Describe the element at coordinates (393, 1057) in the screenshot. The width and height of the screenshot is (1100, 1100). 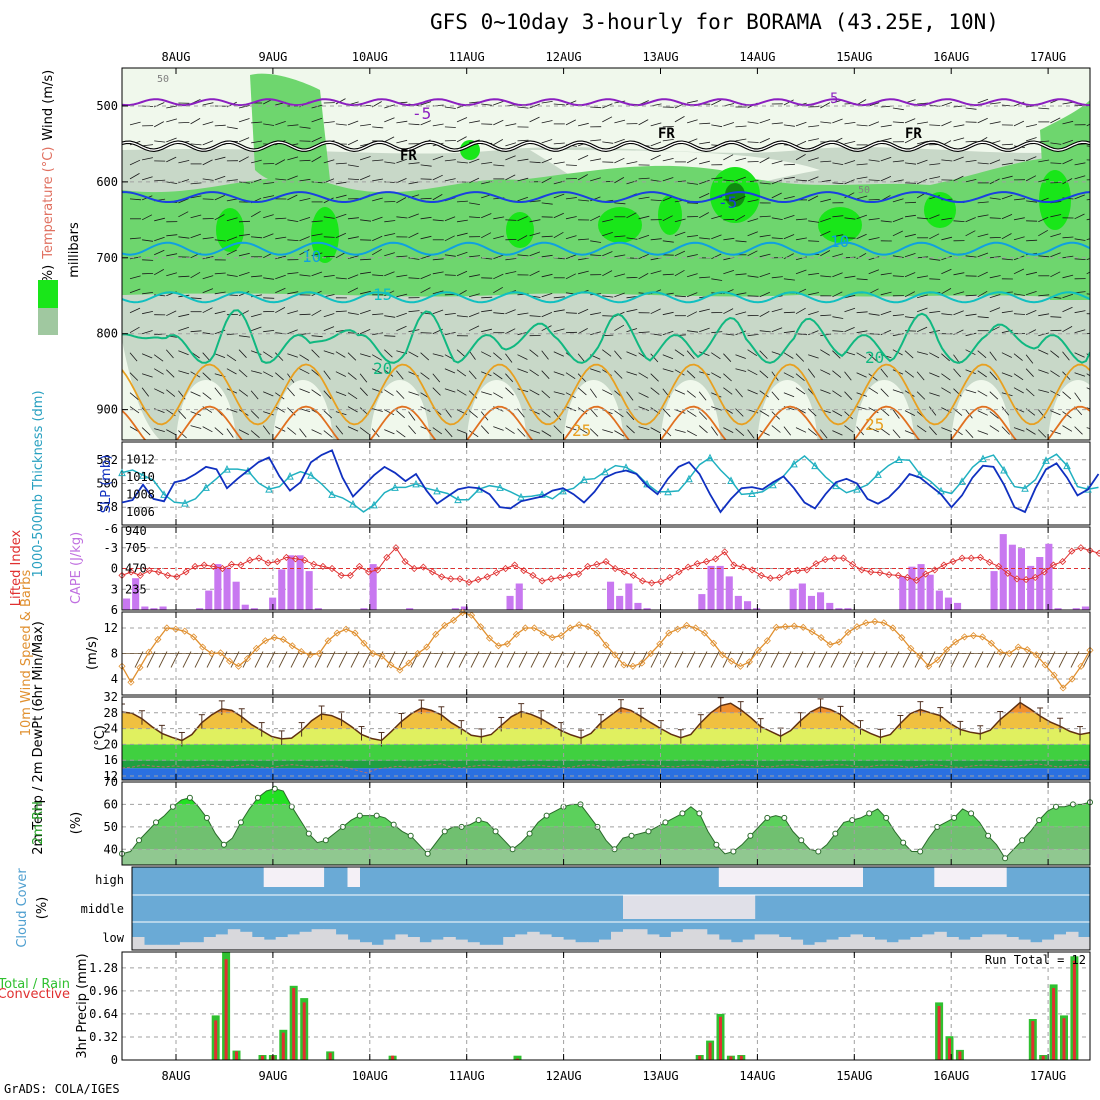
I see `precip-convective-bar` at that location.